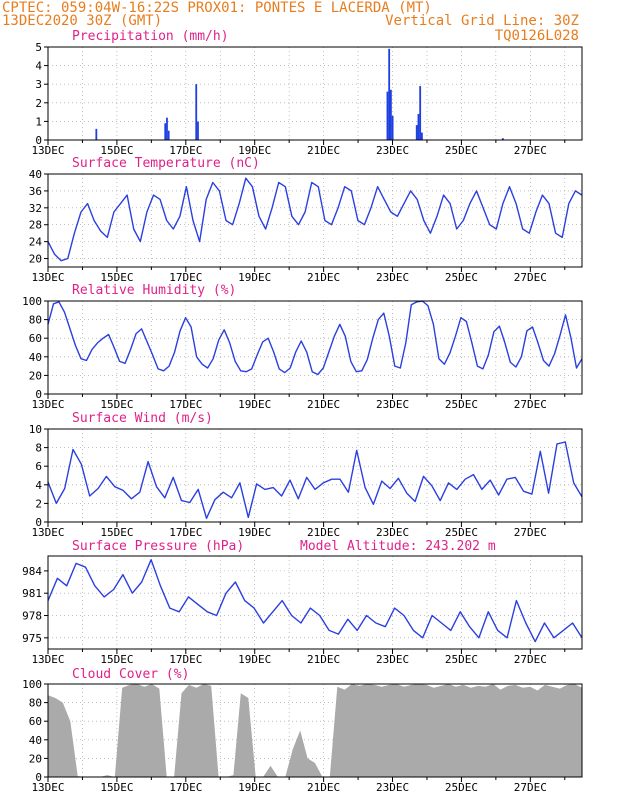  Describe the element at coordinates (32, 593) in the screenshot. I see `y-tick-label: 981` at that location.